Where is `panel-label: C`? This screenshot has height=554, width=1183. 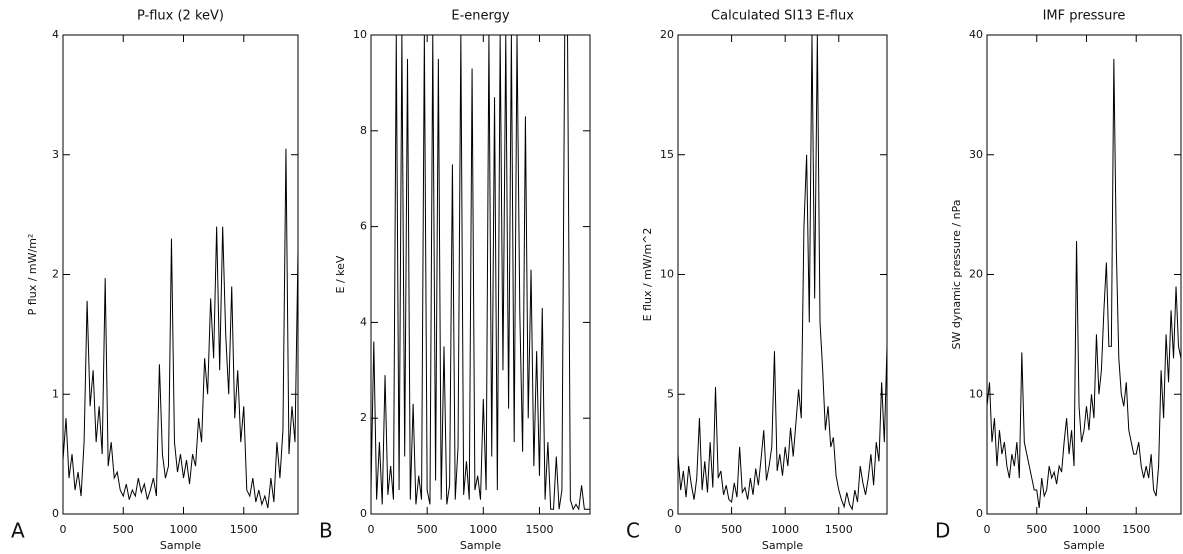
panel-label: C is located at coordinates (633, 531).